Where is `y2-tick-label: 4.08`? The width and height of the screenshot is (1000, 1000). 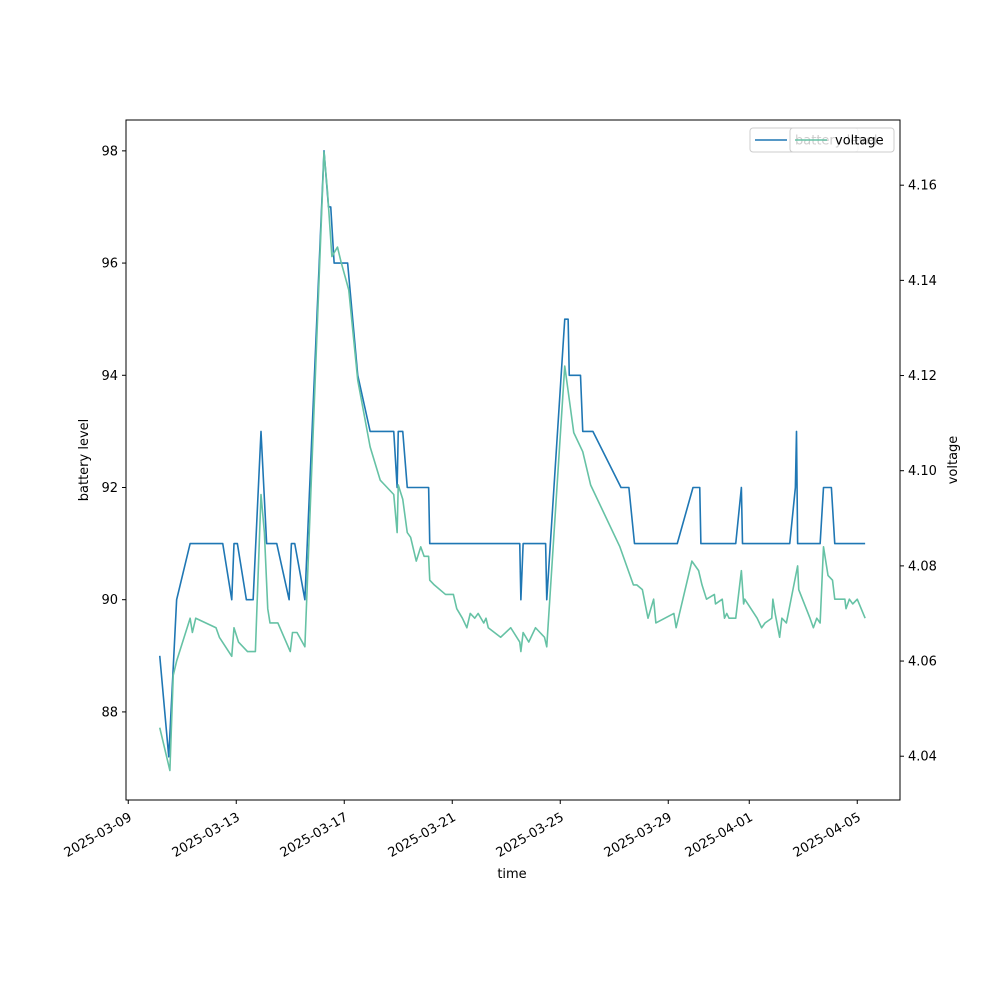 y2-tick-label: 4.08 is located at coordinates (922, 566).